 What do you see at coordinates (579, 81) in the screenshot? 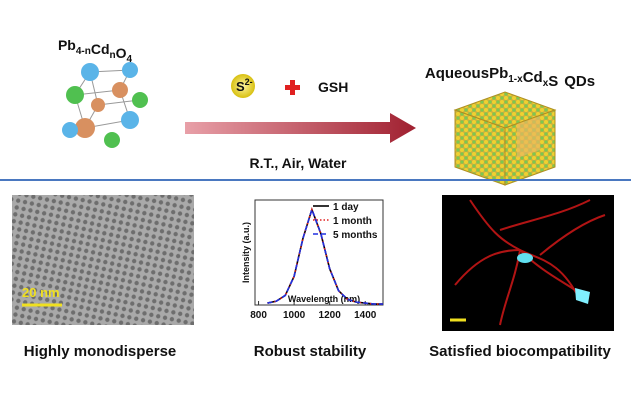
I see `suffix: QDs` at bounding box center [579, 81].